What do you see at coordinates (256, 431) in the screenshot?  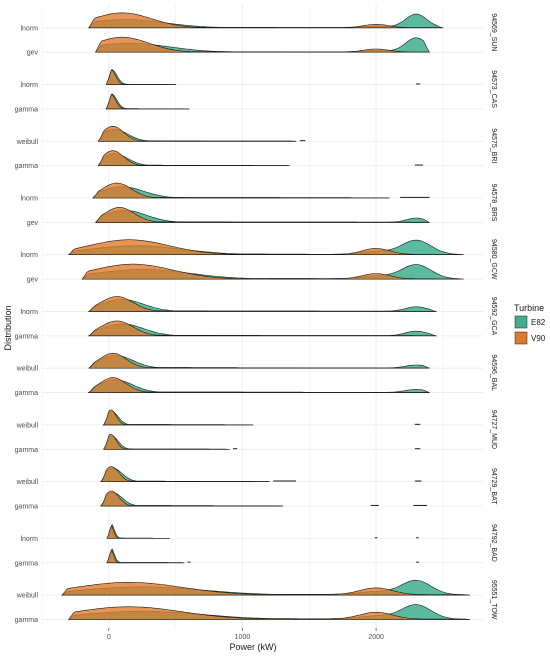 I see `panel: 94727_MUD weibull gamma` at bounding box center [256, 431].